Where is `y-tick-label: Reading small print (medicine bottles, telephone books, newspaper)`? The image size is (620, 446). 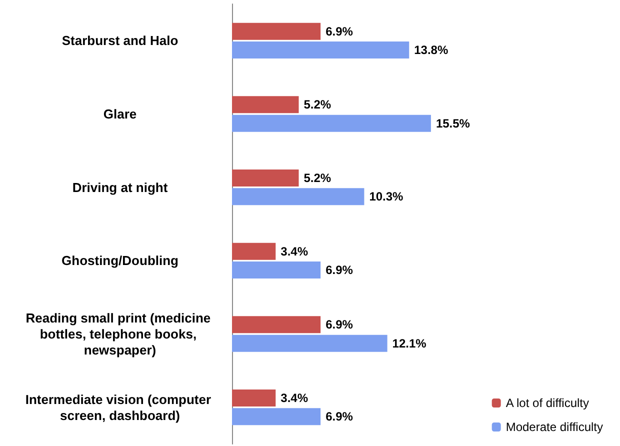
y-tick-label: Reading small print (medicine bottles, telephone books, newspaper) is located at coordinates (120, 334).